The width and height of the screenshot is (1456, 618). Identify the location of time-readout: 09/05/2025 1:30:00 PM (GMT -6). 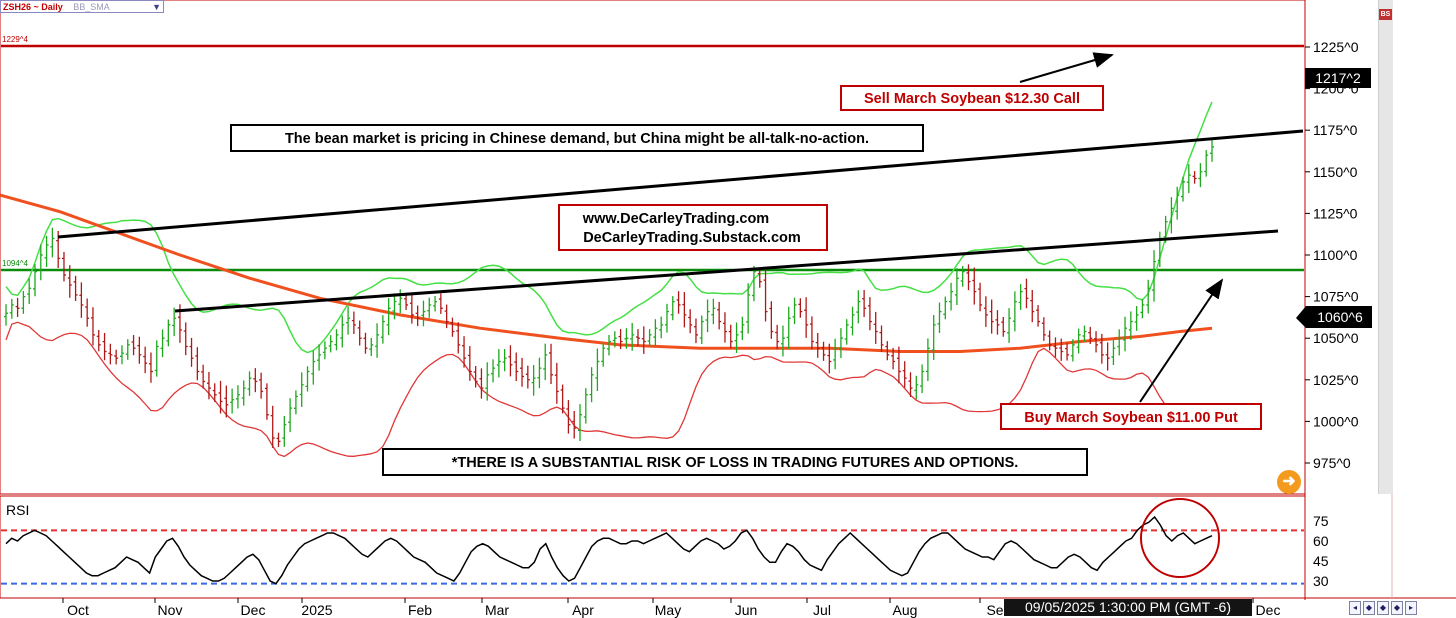
(1128, 607).